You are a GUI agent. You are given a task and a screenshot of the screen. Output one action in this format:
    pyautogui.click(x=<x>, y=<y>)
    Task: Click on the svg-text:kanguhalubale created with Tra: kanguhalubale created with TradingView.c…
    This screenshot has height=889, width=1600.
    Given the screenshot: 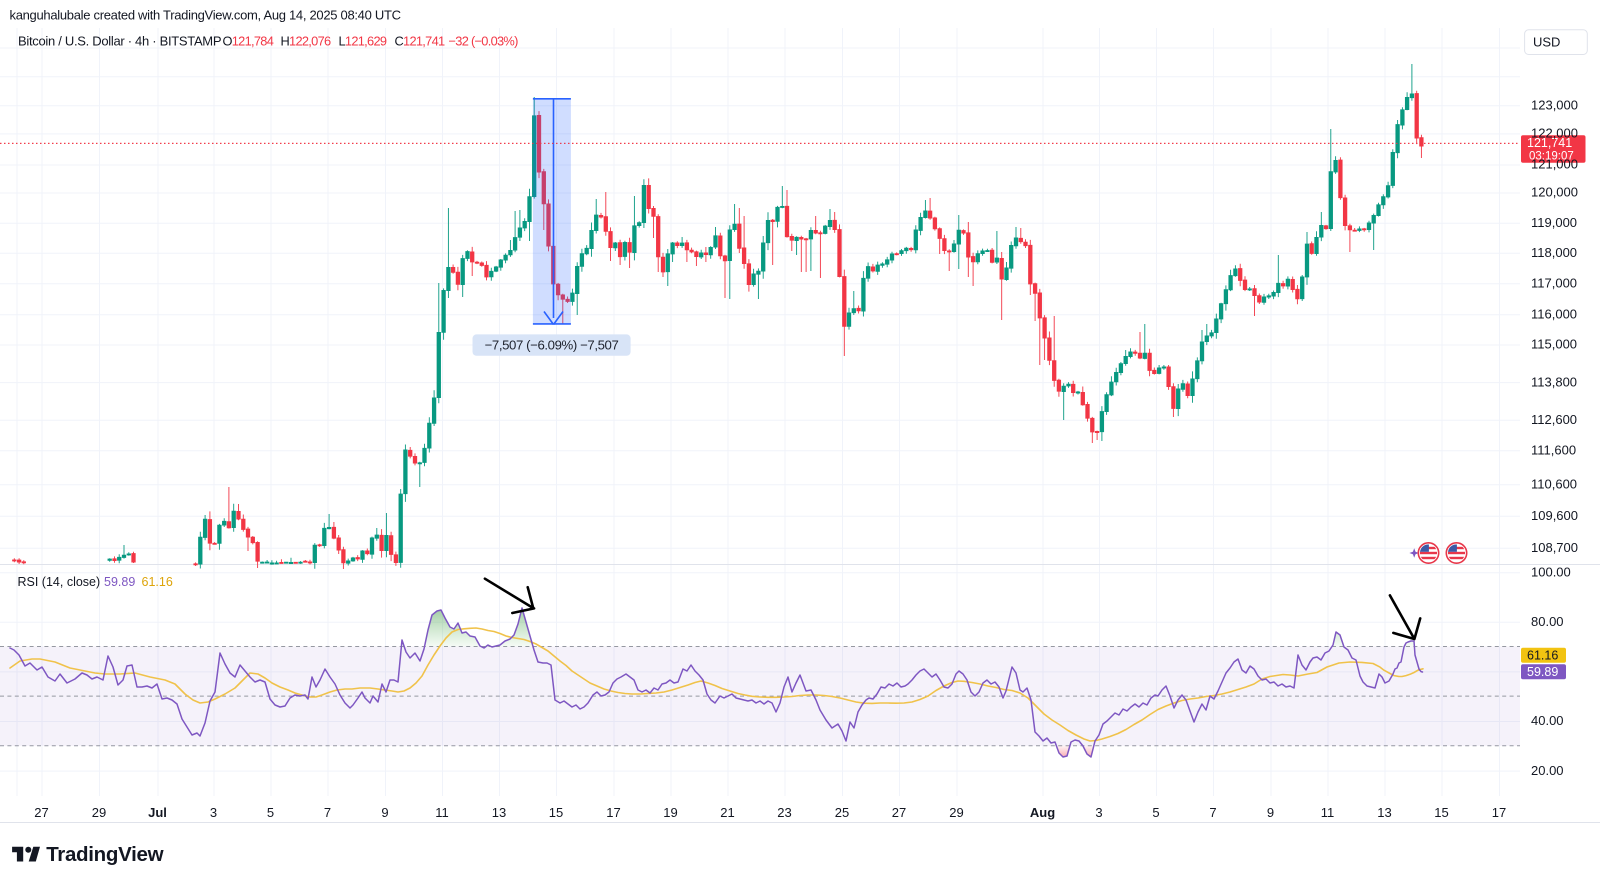 What is the action you would take?
    pyautogui.click(x=205, y=15)
    